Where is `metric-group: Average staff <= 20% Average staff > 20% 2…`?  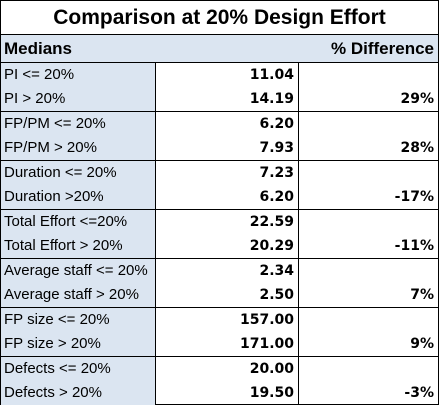 metric-group: Average staff <= 20% Average staff > 20% 2… is located at coordinates (219, 283).